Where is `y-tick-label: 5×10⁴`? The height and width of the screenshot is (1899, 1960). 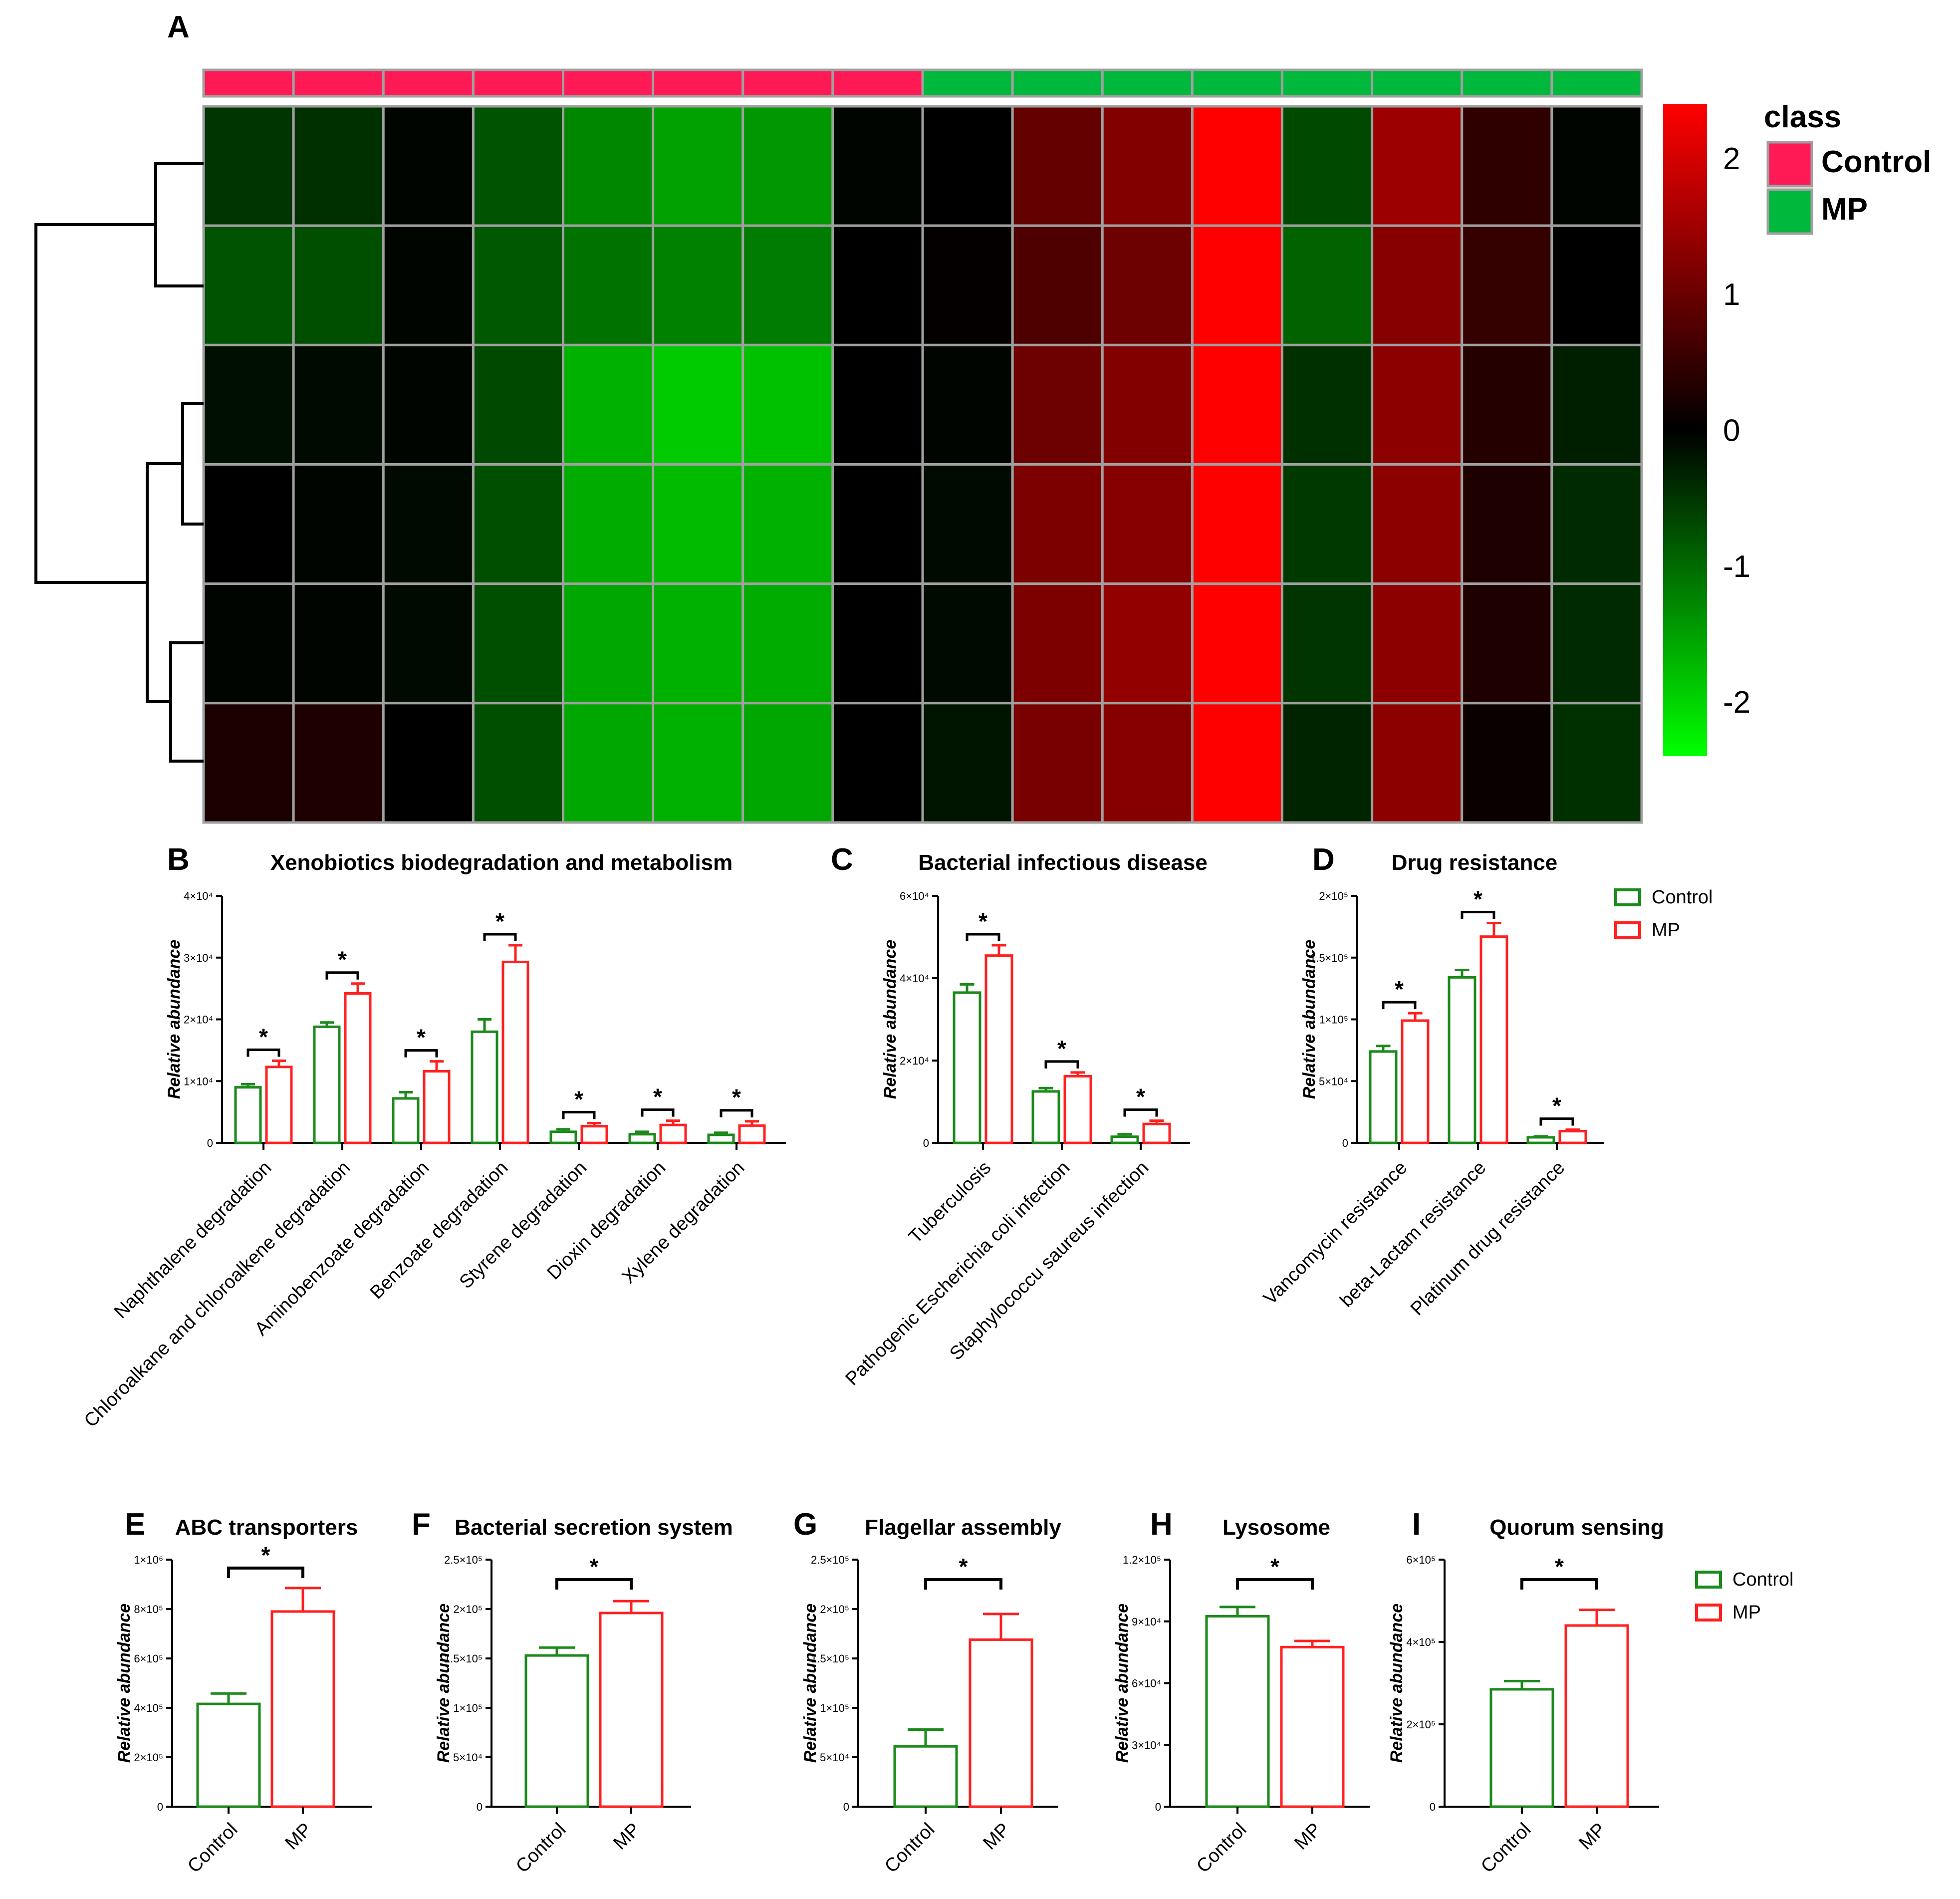
y-tick-label: 5×10⁴ is located at coordinates (1333, 1081).